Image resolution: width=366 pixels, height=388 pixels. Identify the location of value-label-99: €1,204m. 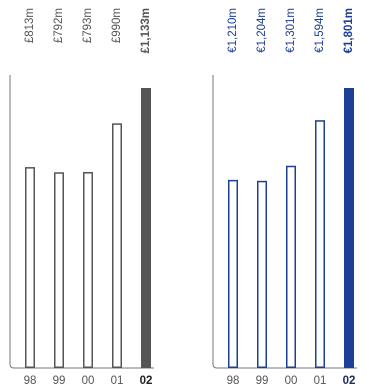
(262, 30).